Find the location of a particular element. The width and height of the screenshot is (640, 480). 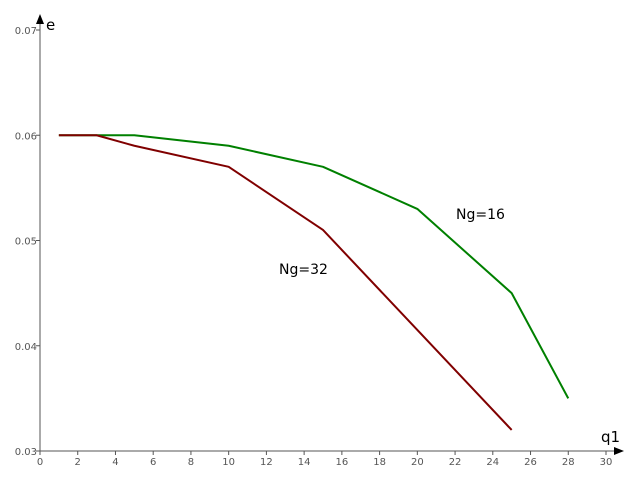

x-tick-label: 2 is located at coordinates (78, 462).